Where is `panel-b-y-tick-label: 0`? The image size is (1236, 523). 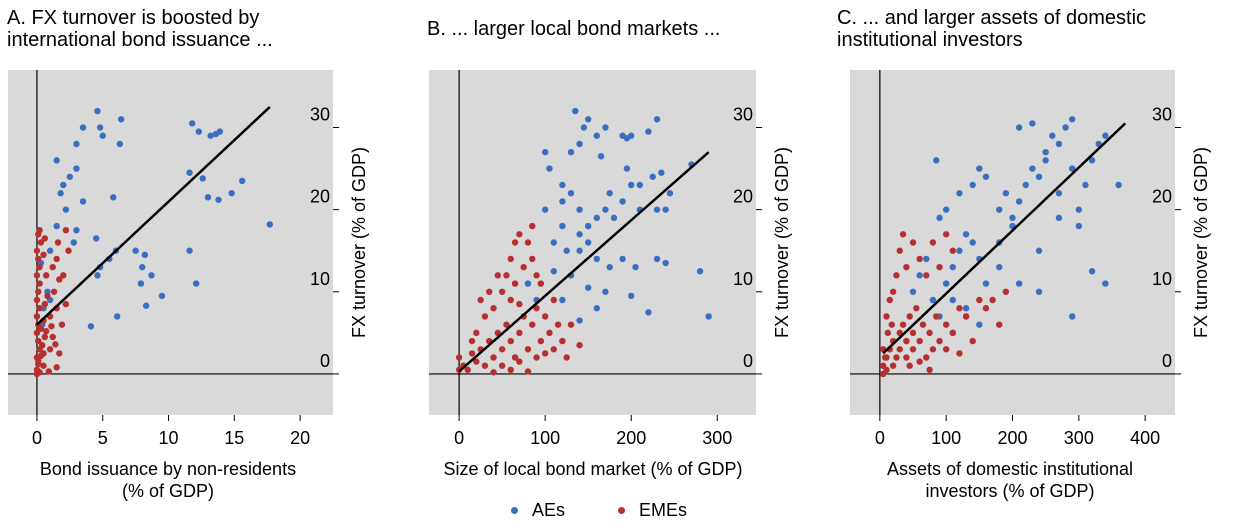
panel-b-y-tick-label: 0 is located at coordinates (748, 361).